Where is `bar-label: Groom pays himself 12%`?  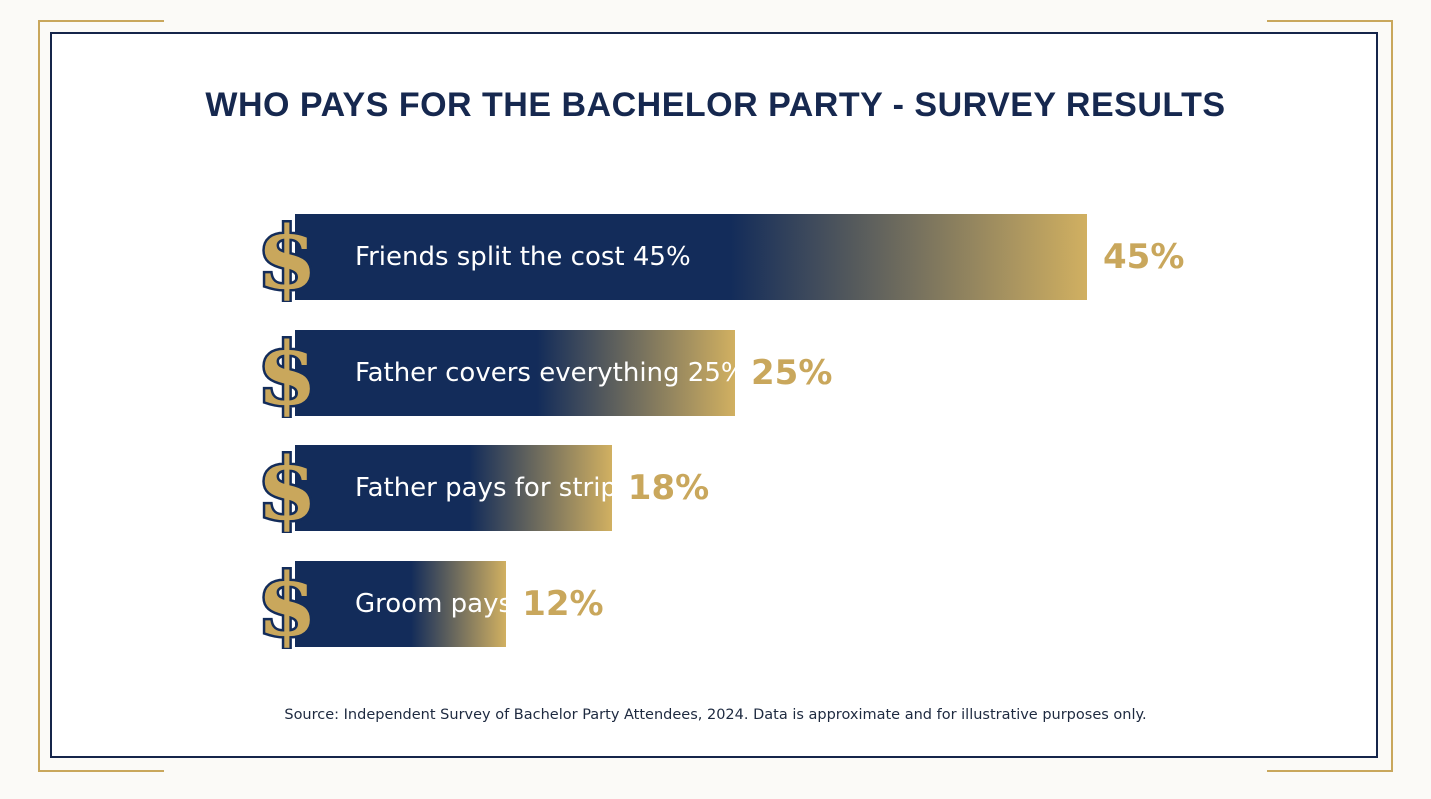 bar-label: Groom pays himself 12% is located at coordinates (518, 603).